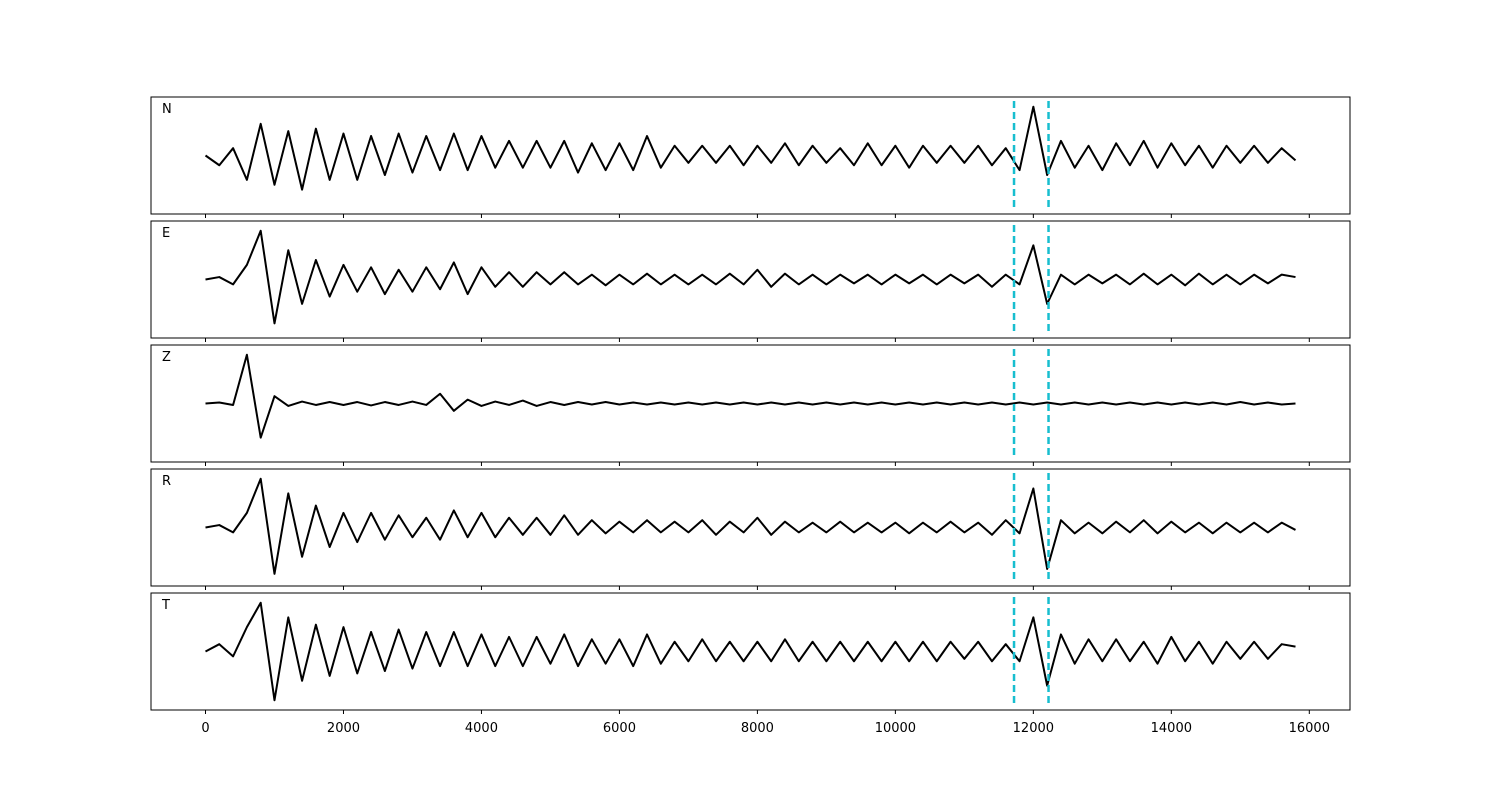 The width and height of the screenshot is (1500, 804). I want to click on x-tick-label: 12000, so click(1033, 728).